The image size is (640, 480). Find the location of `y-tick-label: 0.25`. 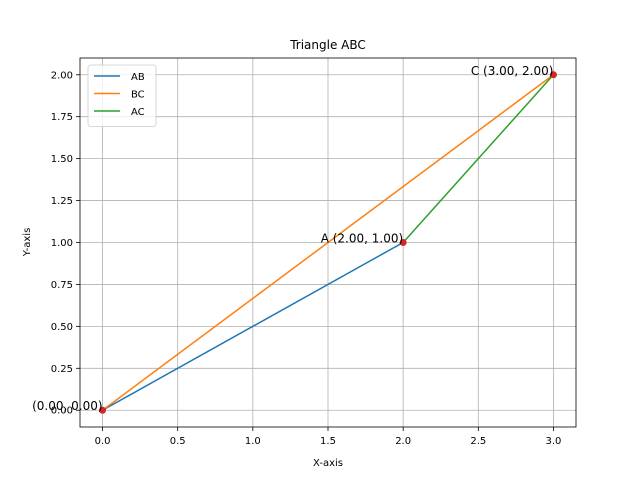

y-tick-label: 0.25 is located at coordinates (62, 369).